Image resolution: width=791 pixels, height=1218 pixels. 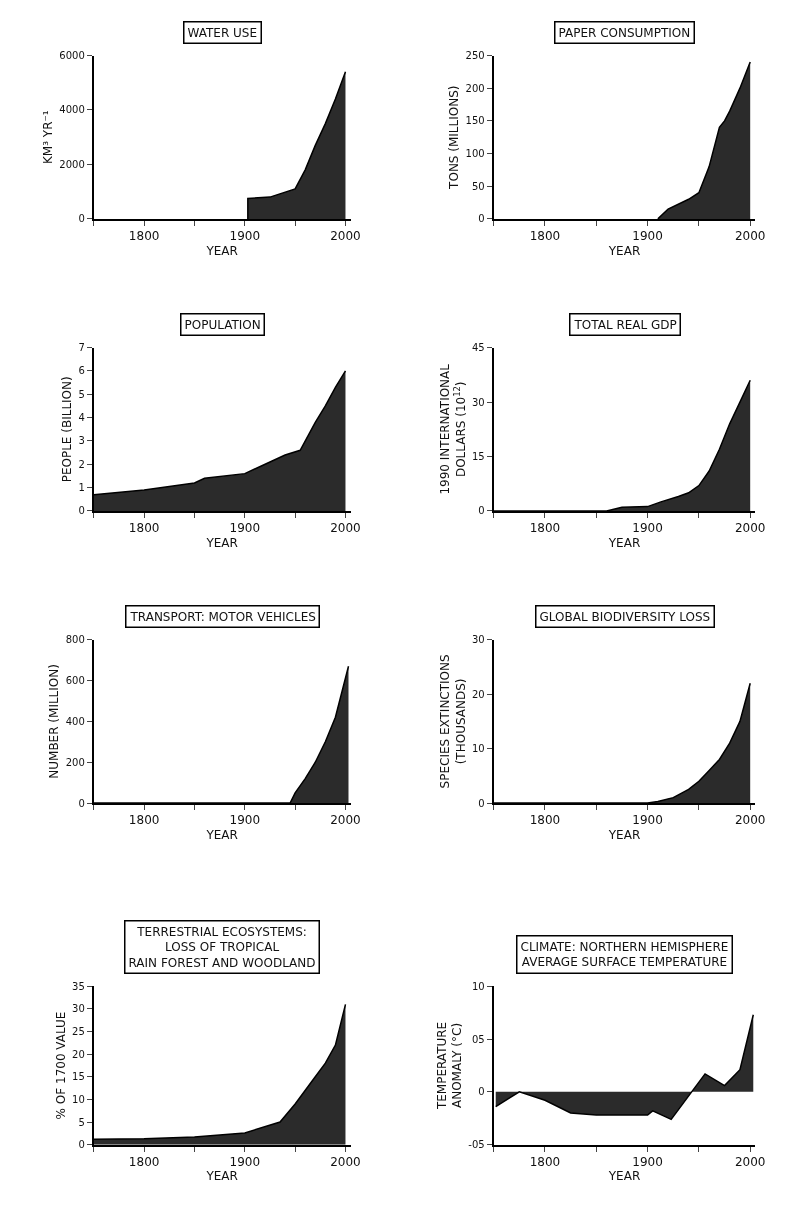 What do you see at coordinates (81, 441) in the screenshot?
I see `y-tick-label: 3` at bounding box center [81, 441].